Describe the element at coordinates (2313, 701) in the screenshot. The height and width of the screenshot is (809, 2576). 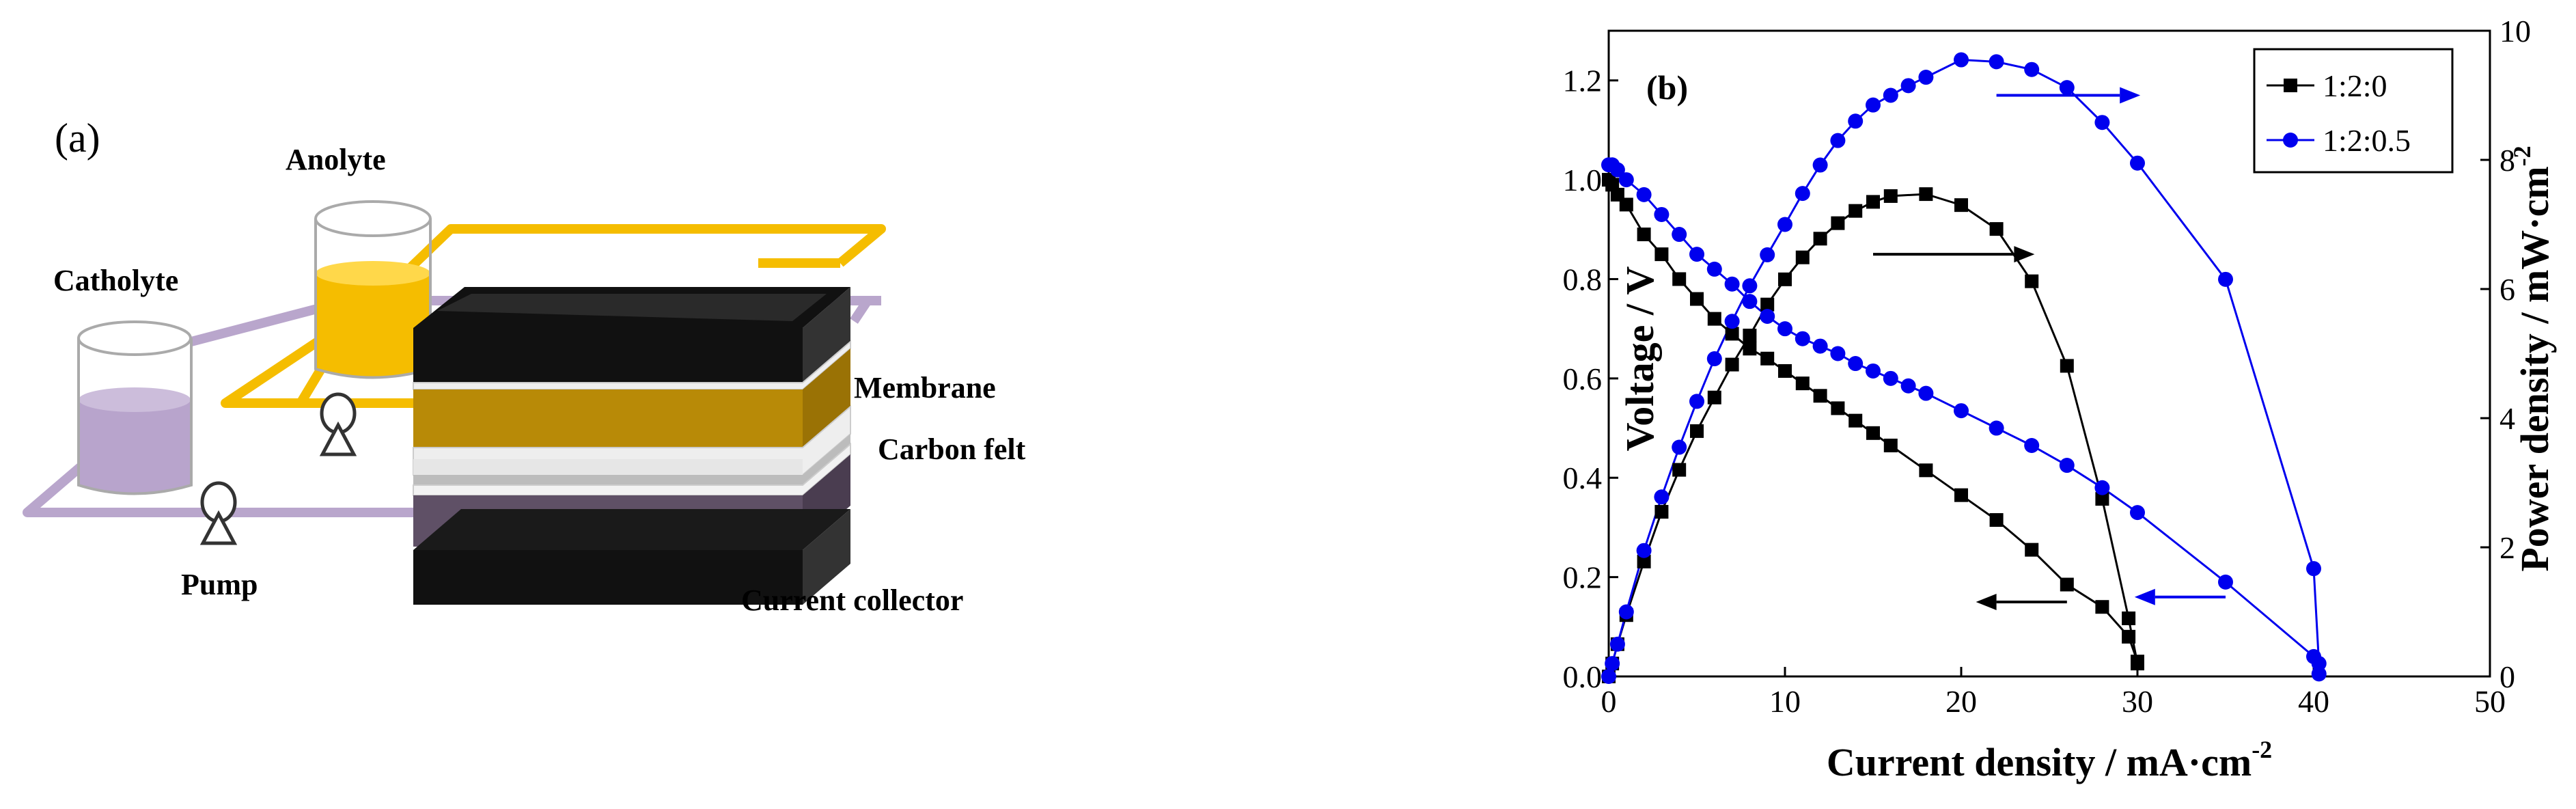
I see `x-tick-label: 40` at that location.